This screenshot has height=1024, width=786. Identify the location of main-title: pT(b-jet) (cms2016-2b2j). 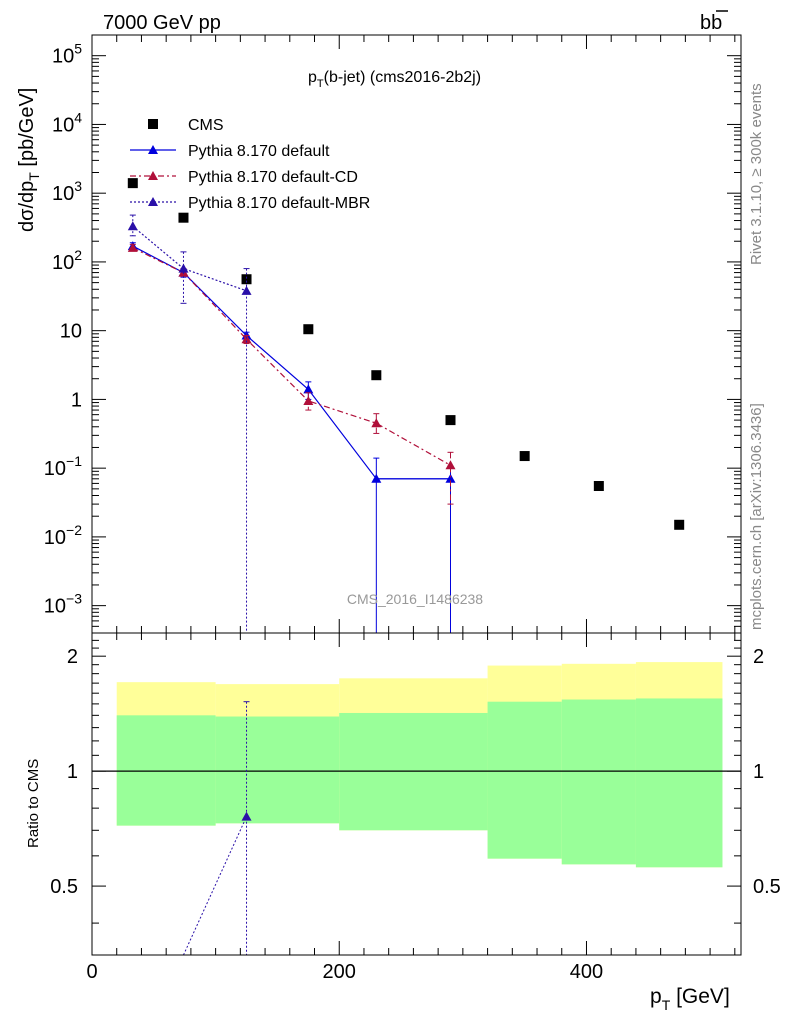
(394, 79).